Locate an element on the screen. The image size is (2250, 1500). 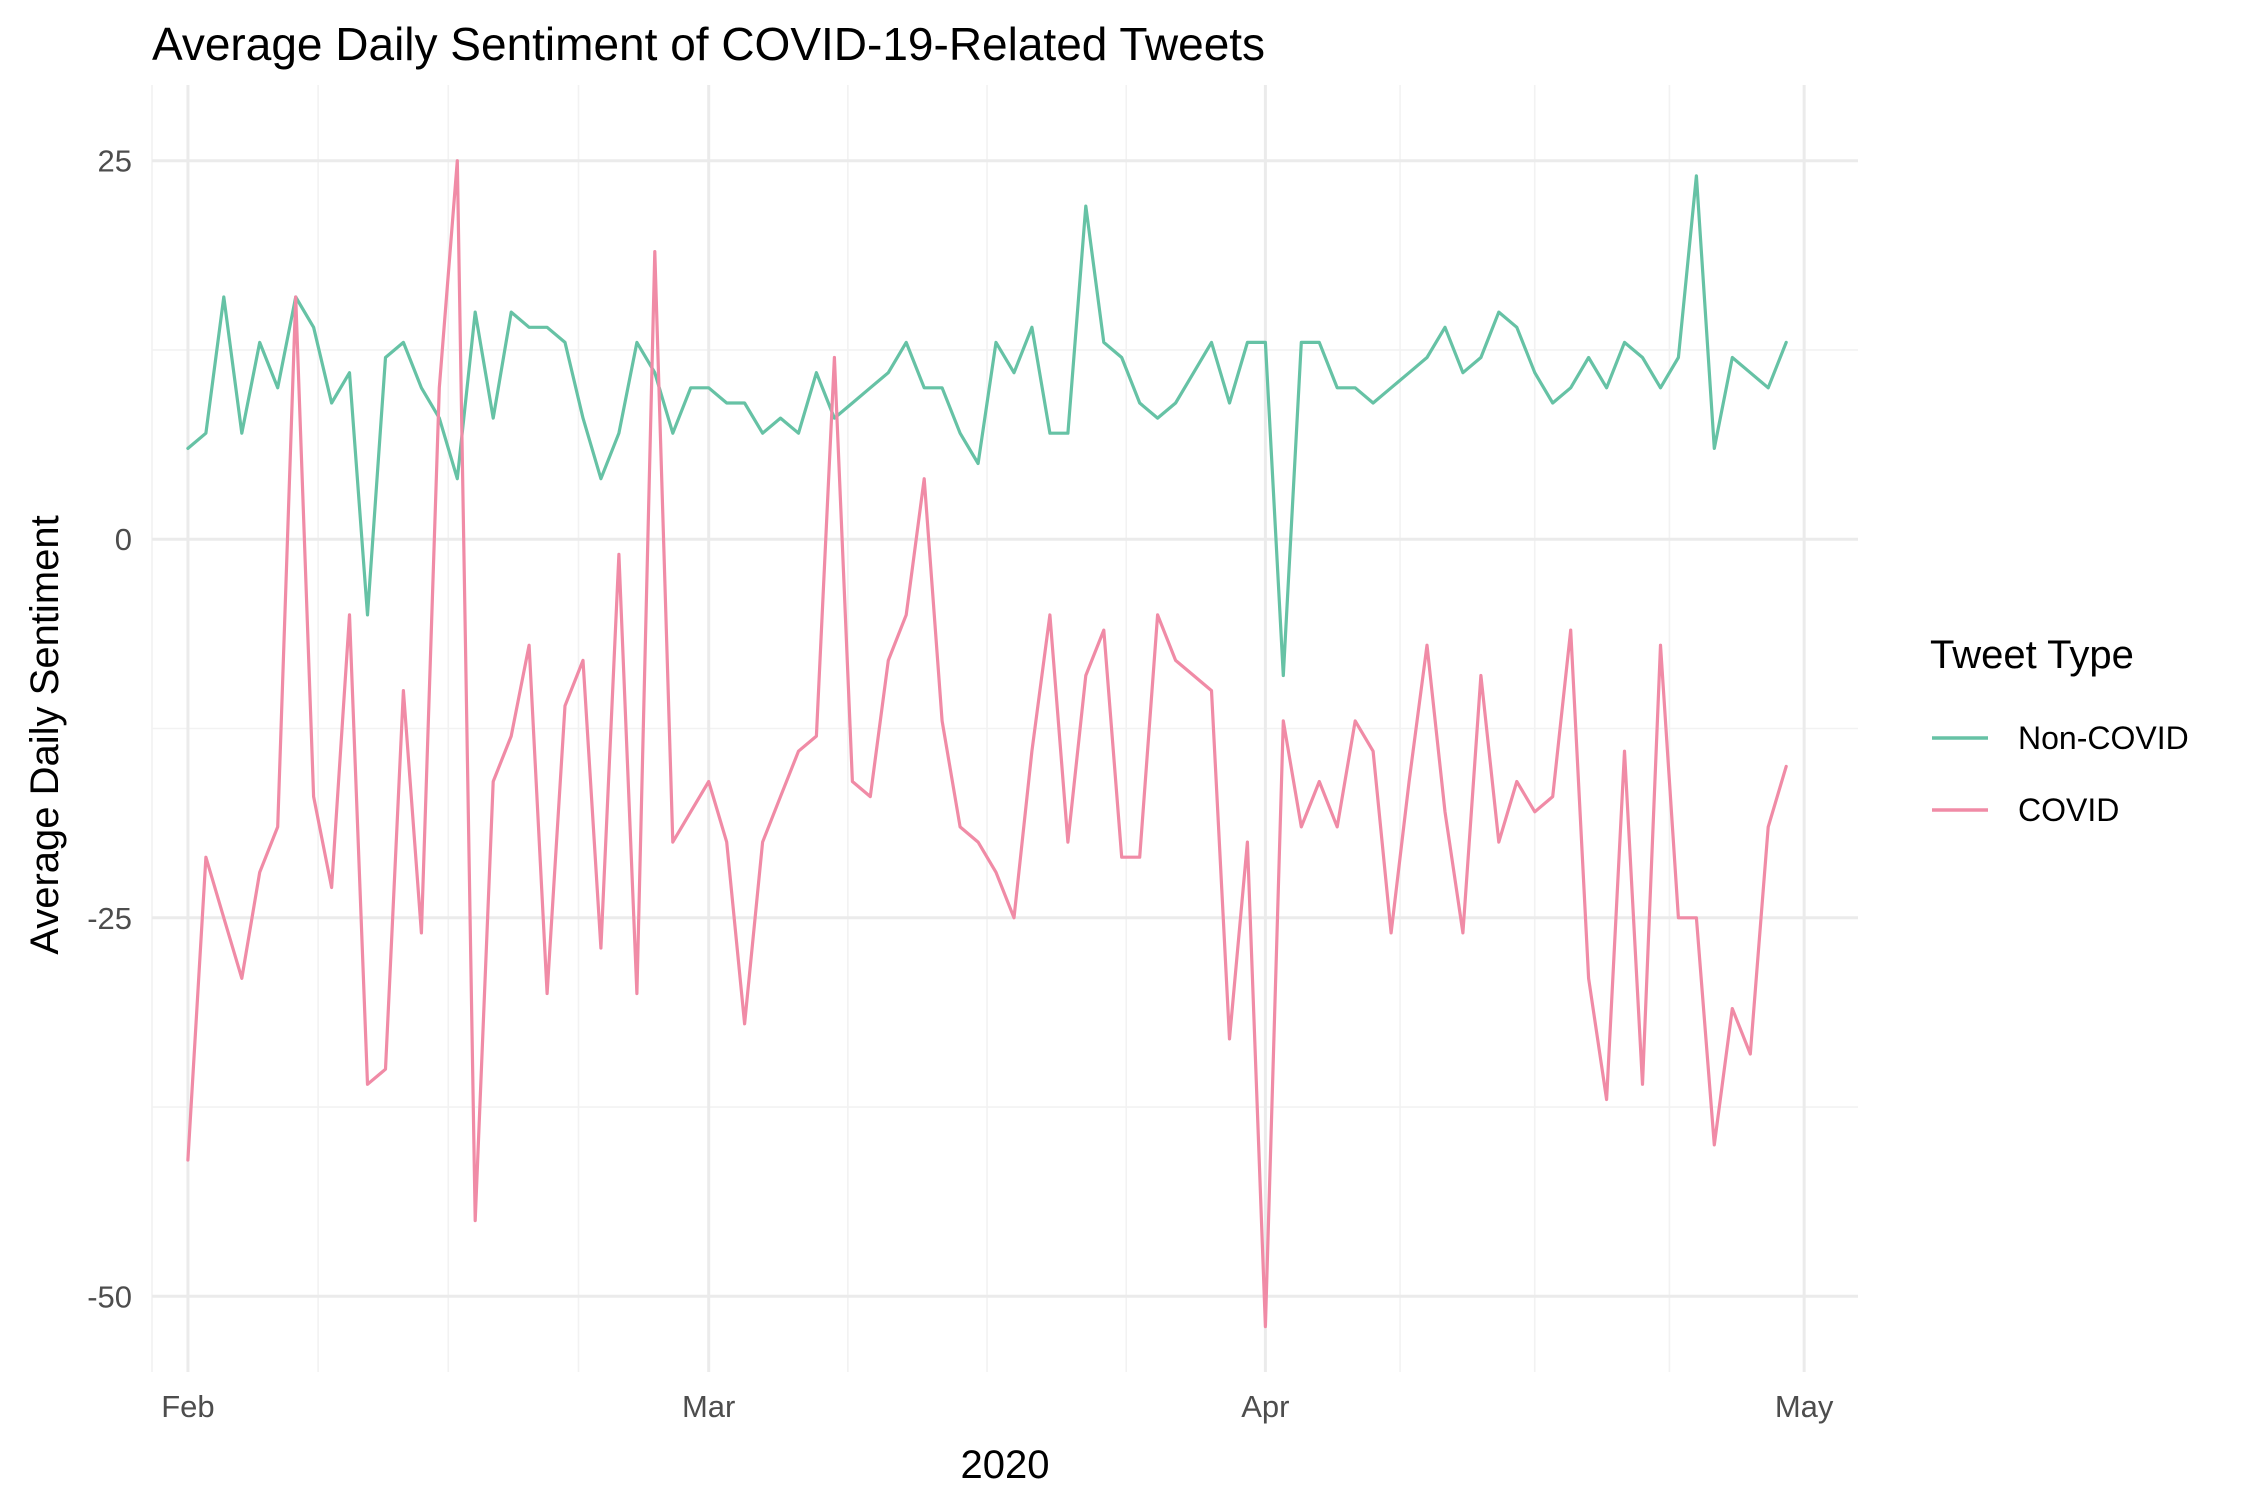
x-tick-label: May is located at coordinates (1804, 1406).